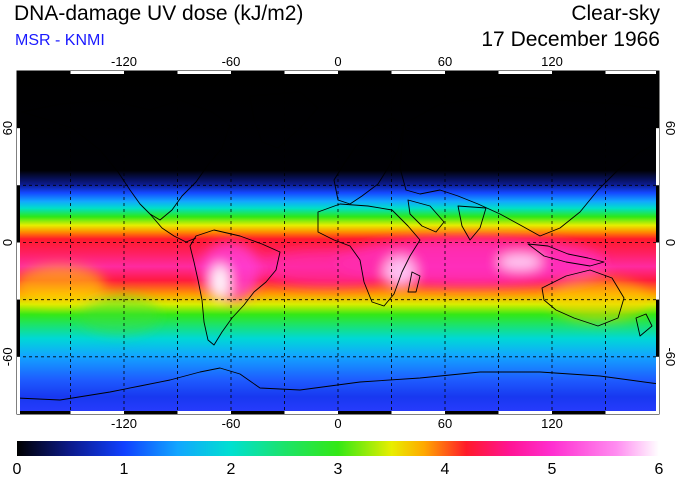  I want to click on peak-dose-patch-andes, so click(220, 282).